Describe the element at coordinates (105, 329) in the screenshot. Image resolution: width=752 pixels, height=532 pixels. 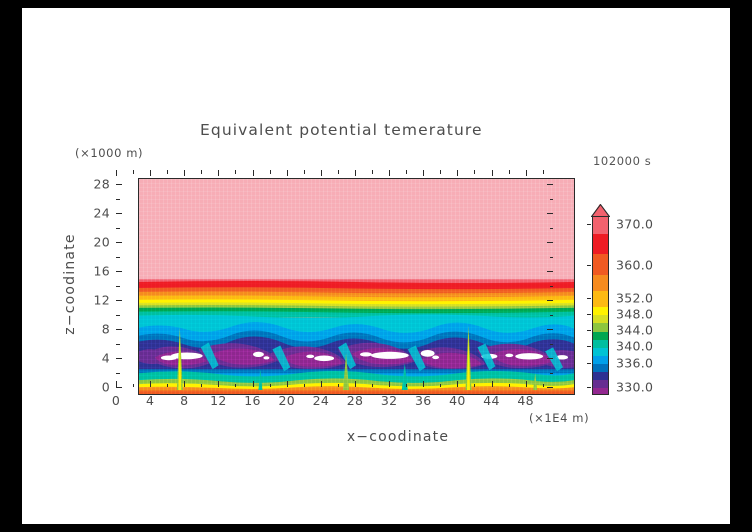
I see `y-axis-tick-label: 8` at that location.